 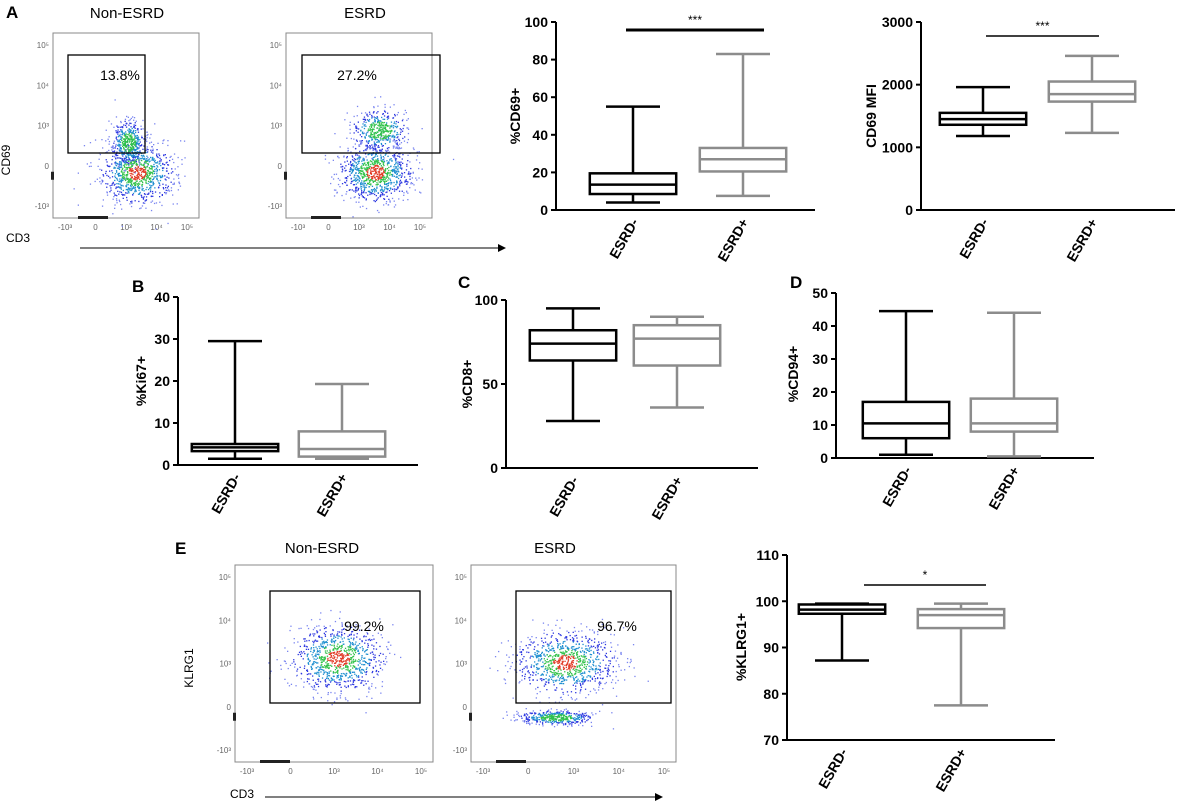 What do you see at coordinates (342, 444) in the screenshot?
I see `box-iqr` at bounding box center [342, 444].